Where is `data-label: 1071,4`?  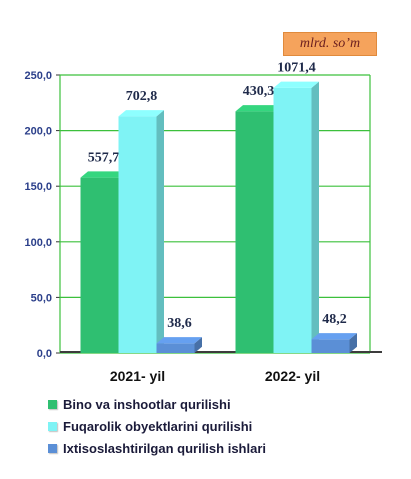
data-label: 1071,4 is located at coordinates (296, 68).